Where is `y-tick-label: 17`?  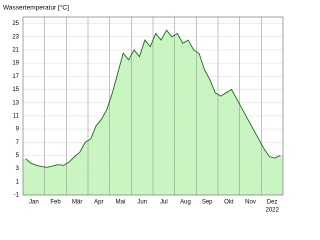 y-tick-label: 17 is located at coordinates (15, 77).